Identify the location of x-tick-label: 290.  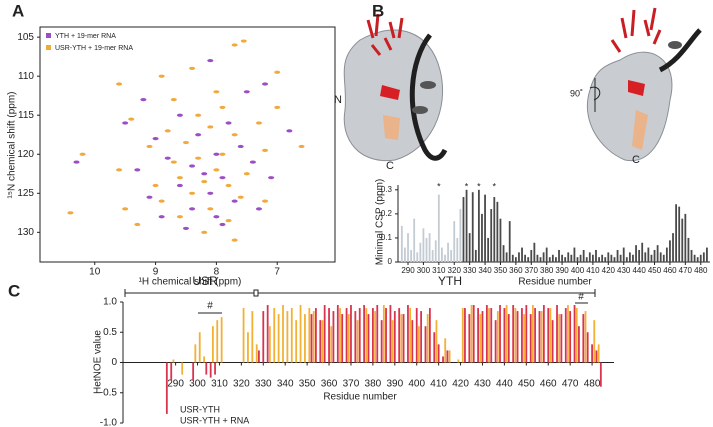
(175, 384).